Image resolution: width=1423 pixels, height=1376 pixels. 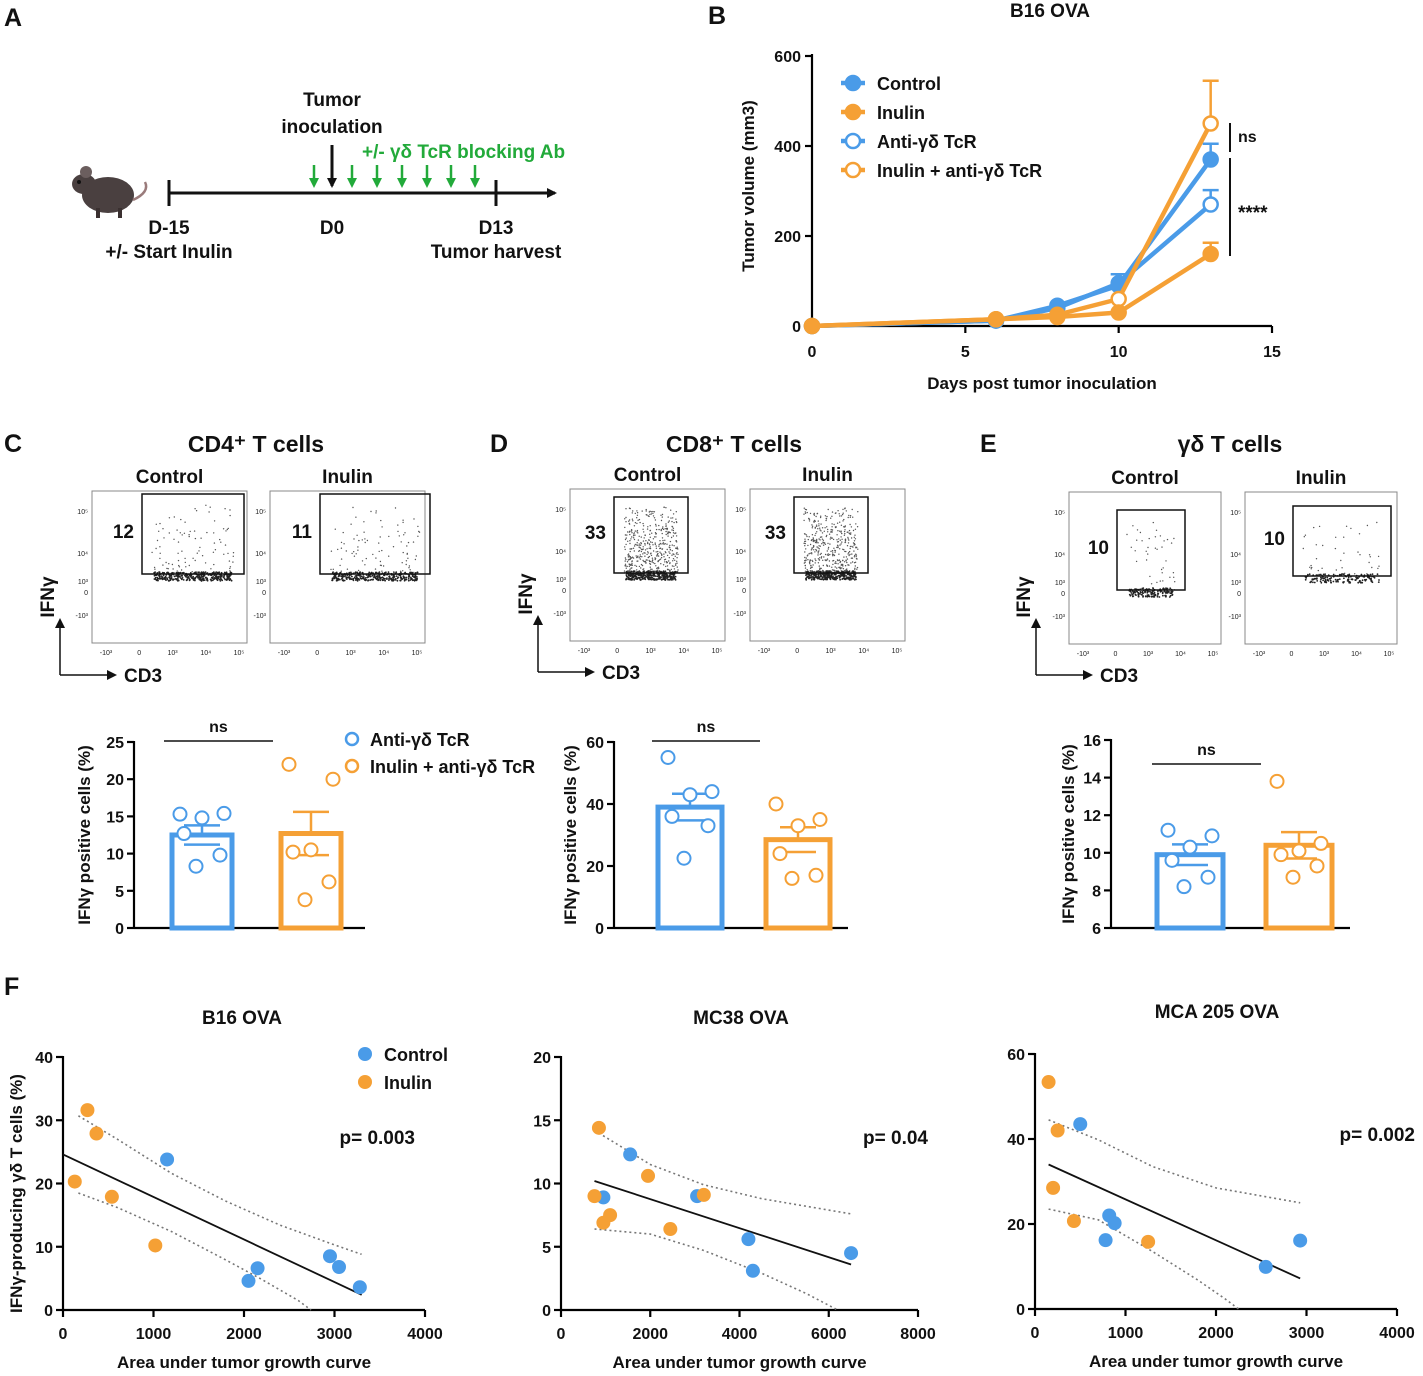 I want to click on legend-marker, so click(x=853, y=112).